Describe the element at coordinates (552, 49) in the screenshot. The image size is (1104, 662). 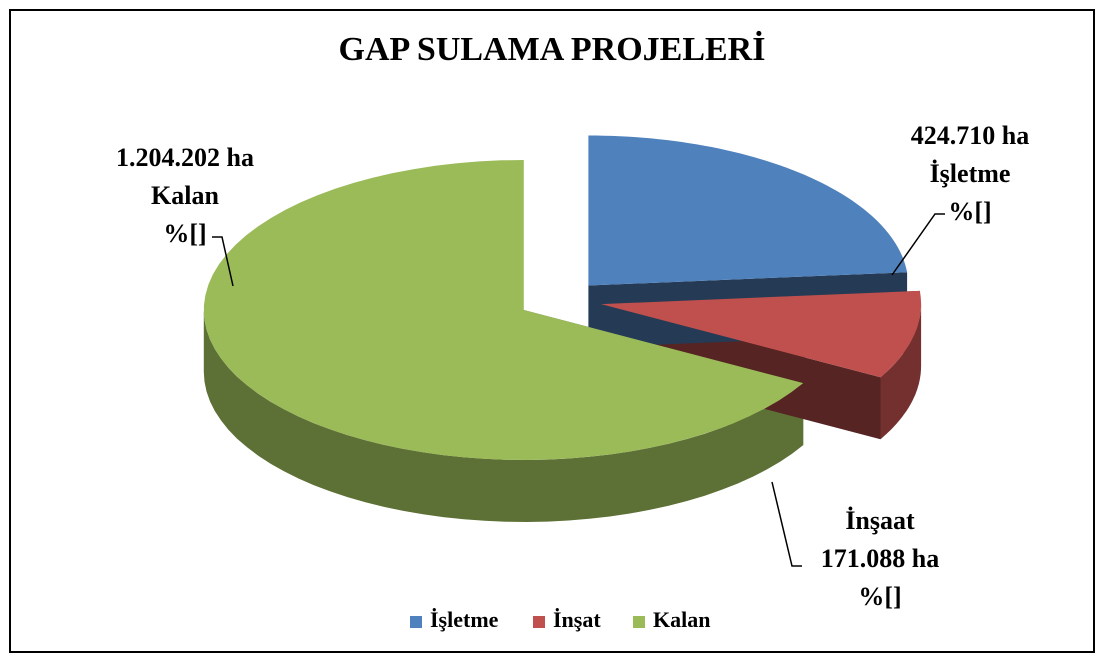
I see `chart-title: GAP SULAMA PROJELERİ` at that location.